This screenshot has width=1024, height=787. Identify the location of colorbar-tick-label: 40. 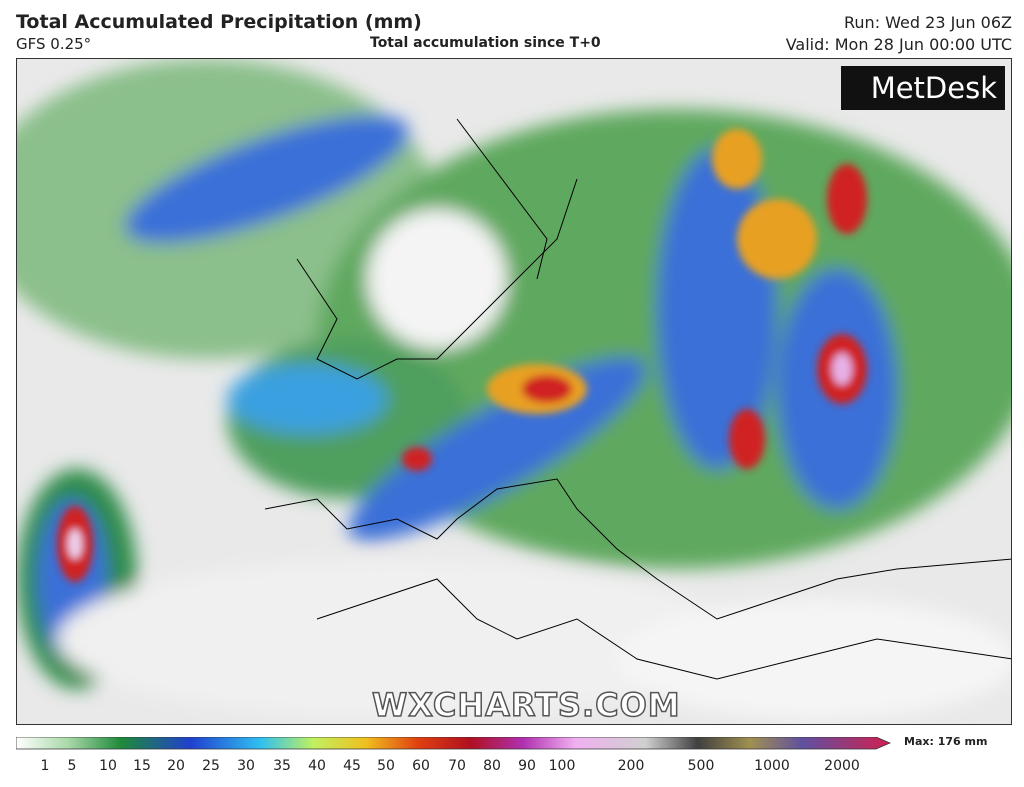
(317, 766).